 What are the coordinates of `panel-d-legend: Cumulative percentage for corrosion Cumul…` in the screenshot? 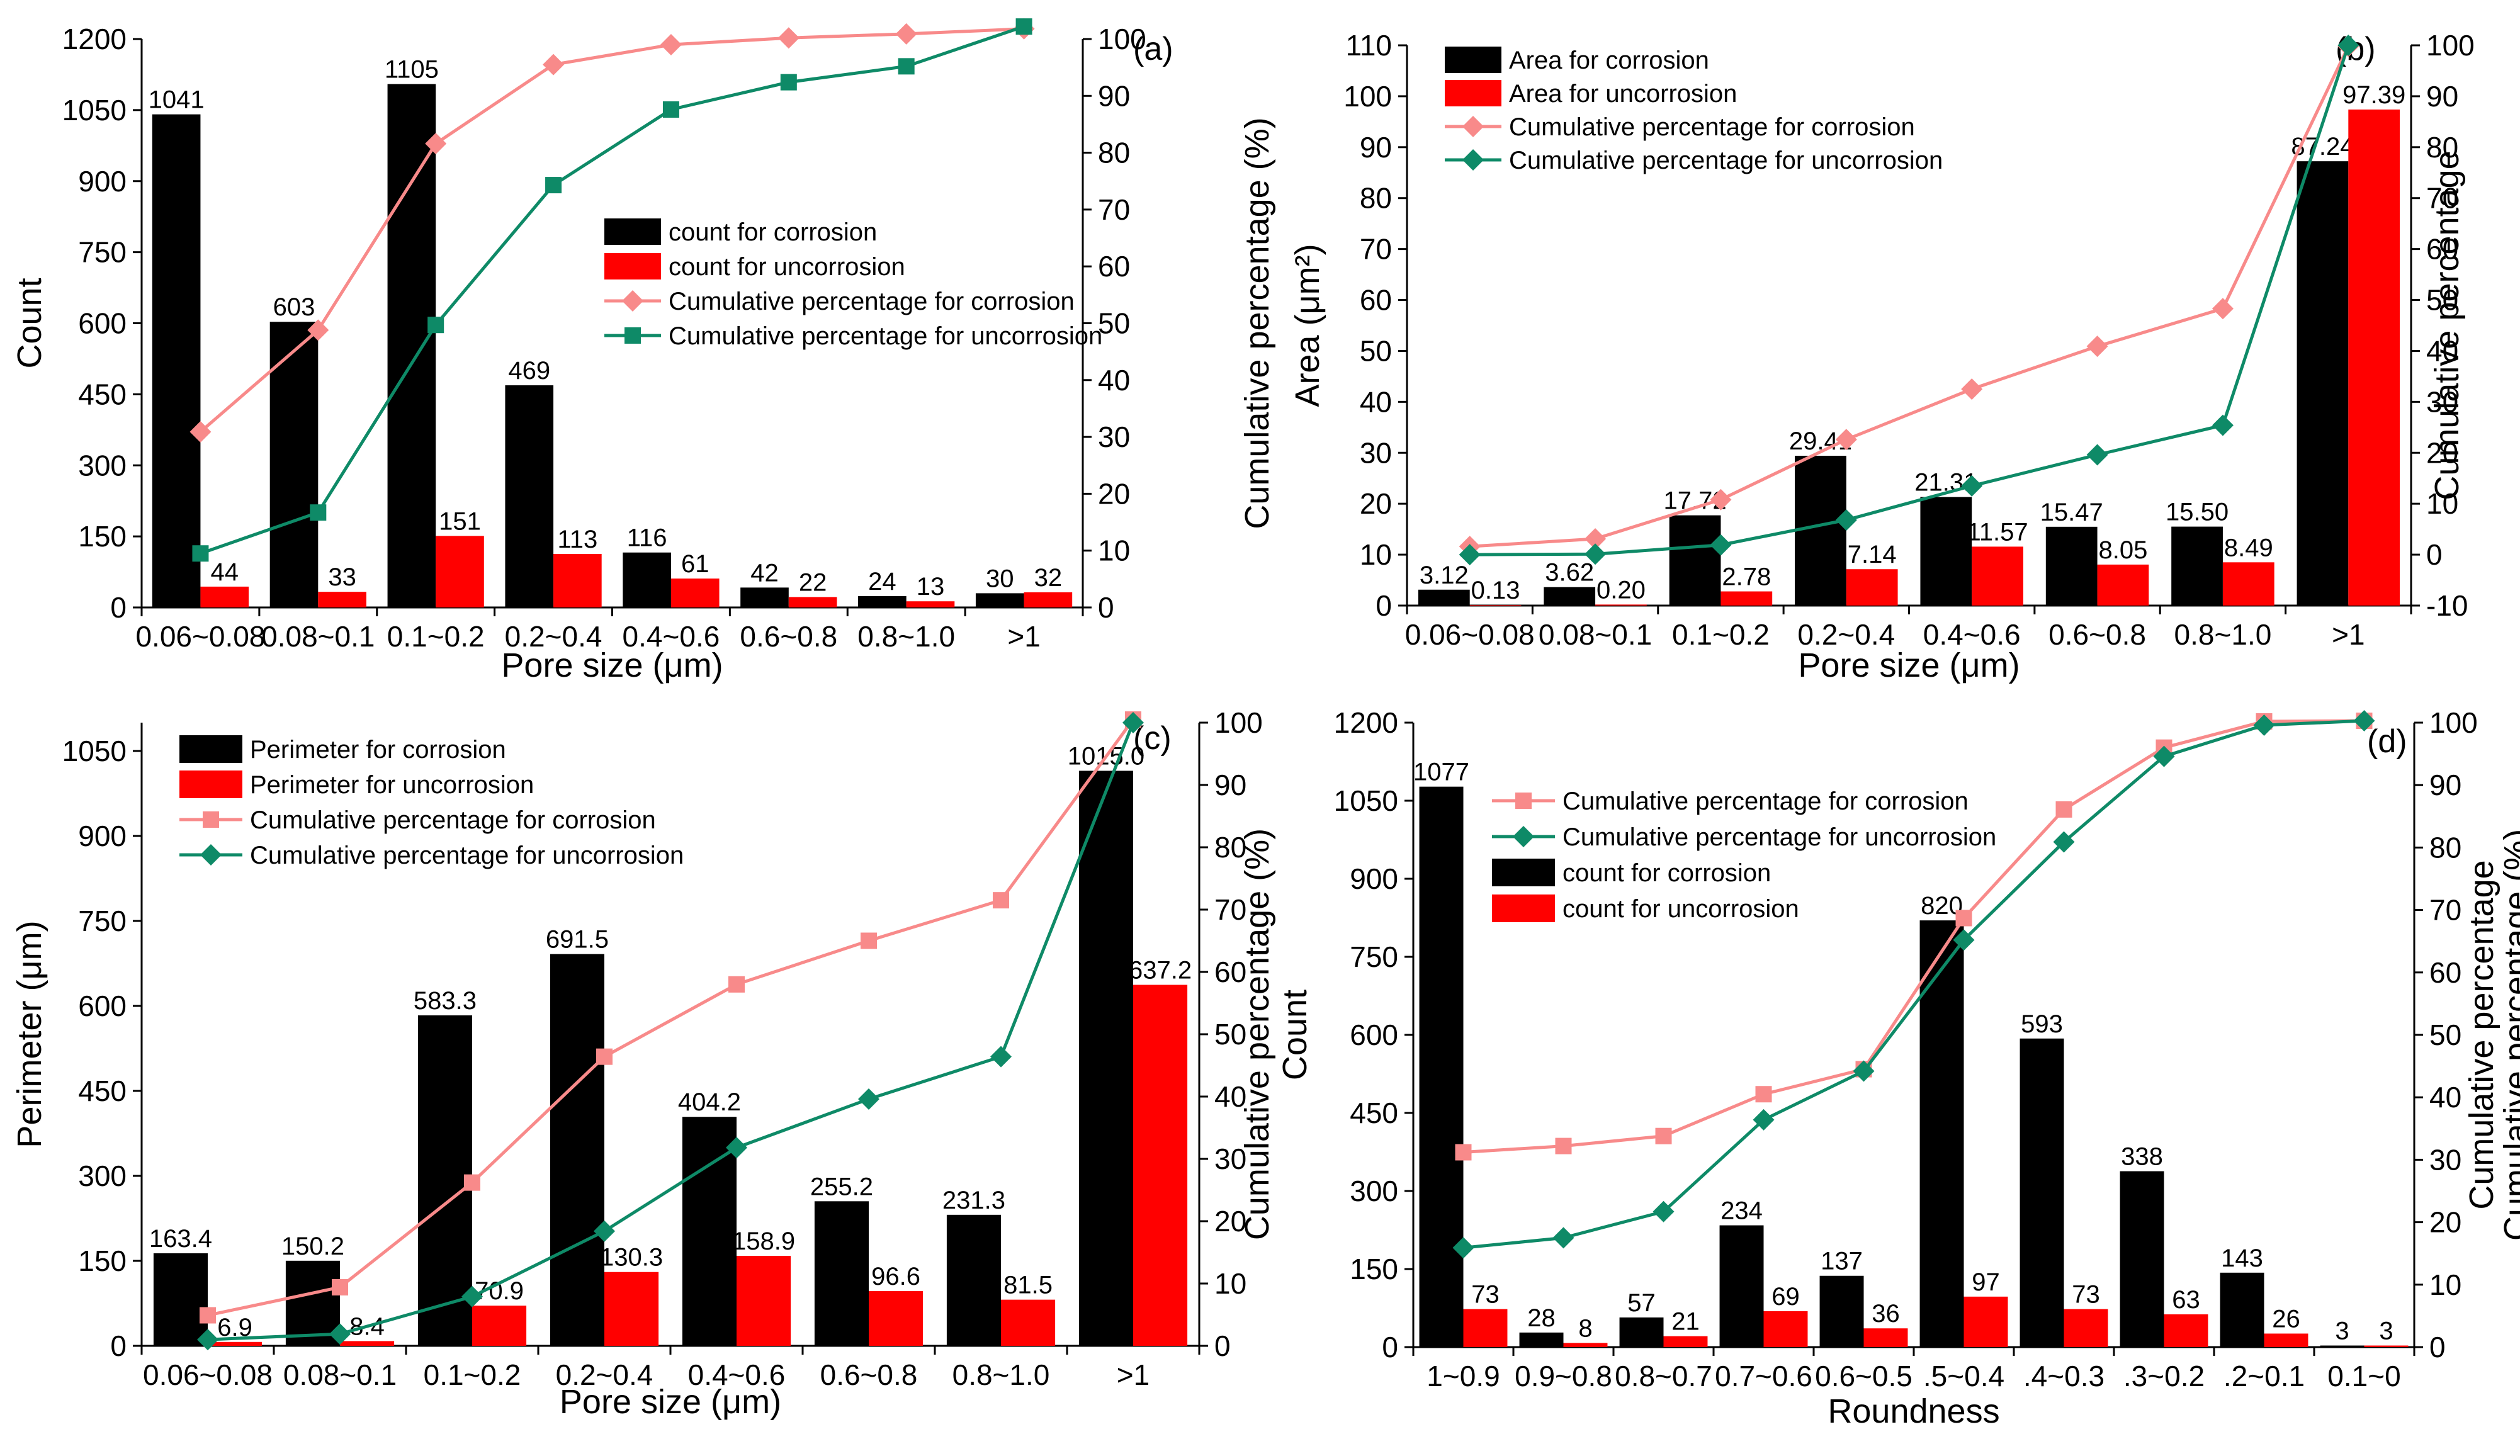 It's located at (1744, 855).